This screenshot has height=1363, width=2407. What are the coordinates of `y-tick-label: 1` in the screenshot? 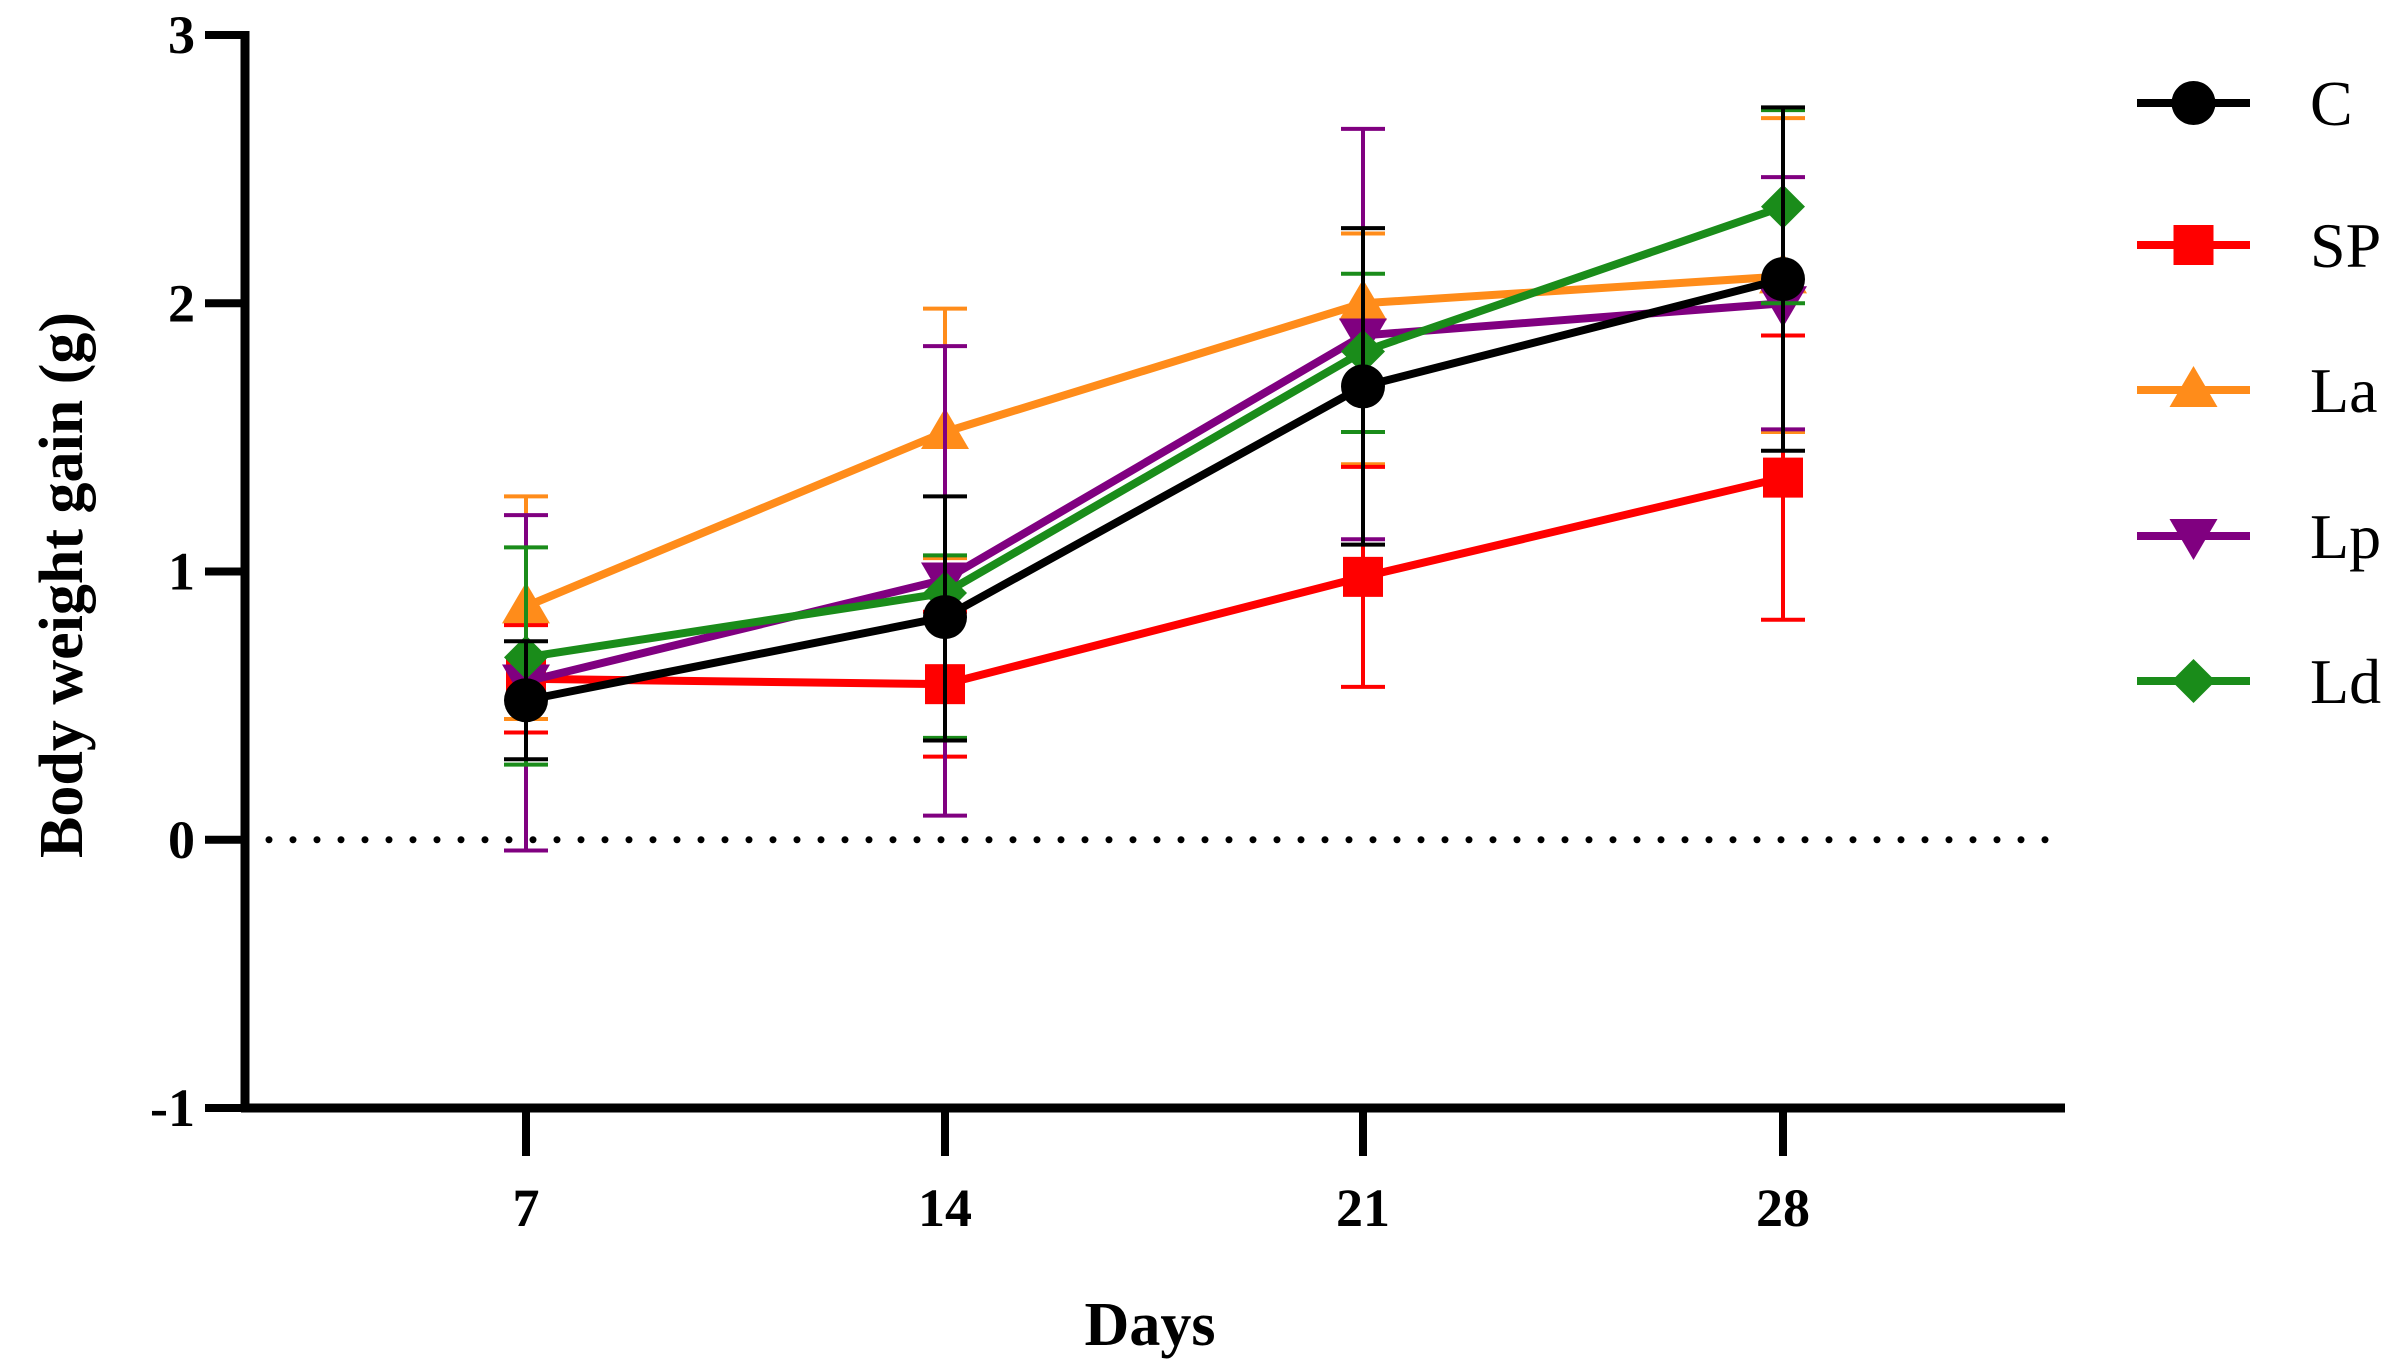 It's located at (181, 572).